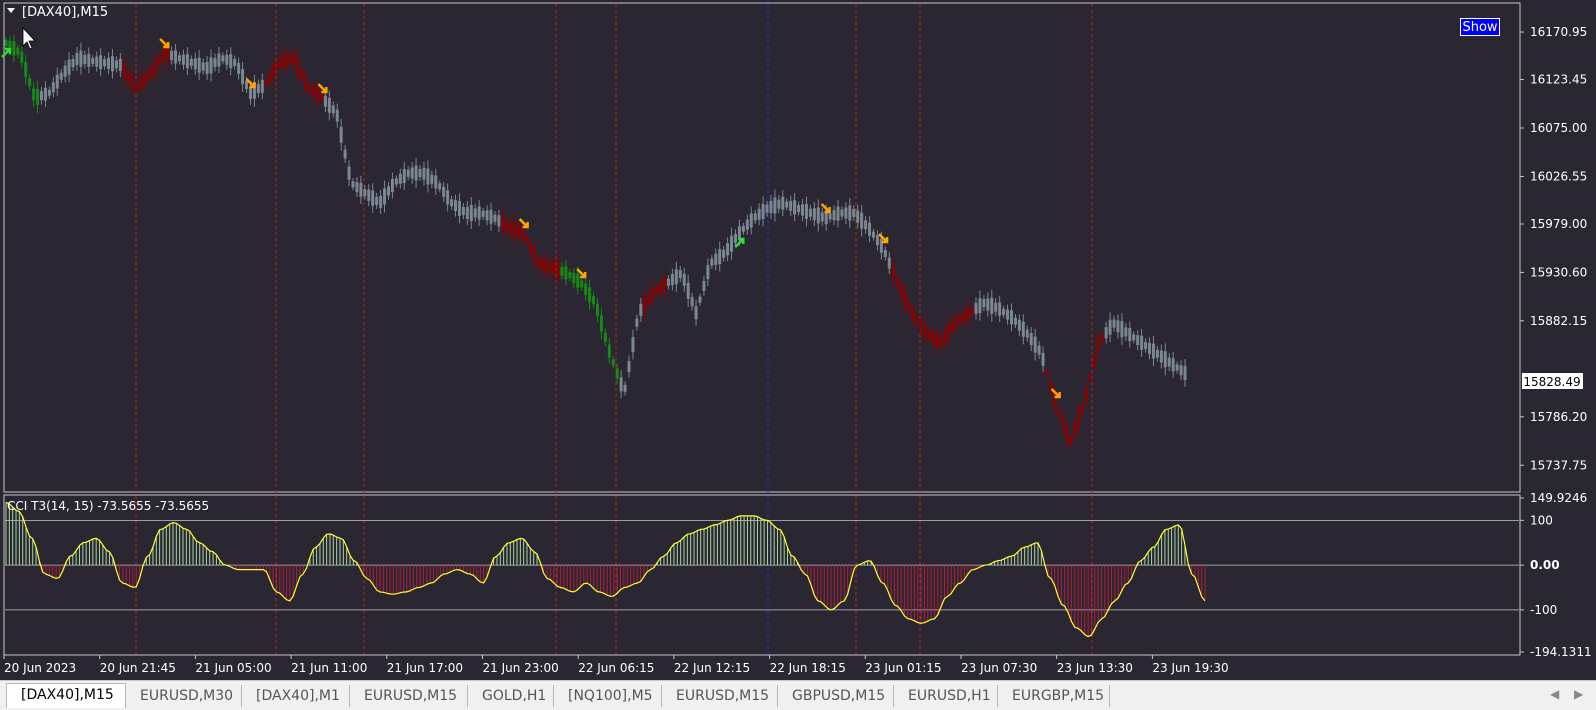 The height and width of the screenshot is (710, 1596). I want to click on chart-tab: GBPUSD,M15, so click(836, 696).